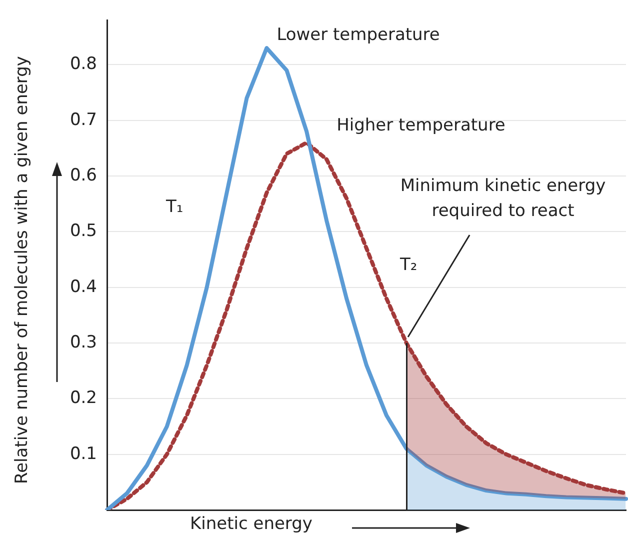  I want to click on series-label: Higher temperature, so click(421, 126).